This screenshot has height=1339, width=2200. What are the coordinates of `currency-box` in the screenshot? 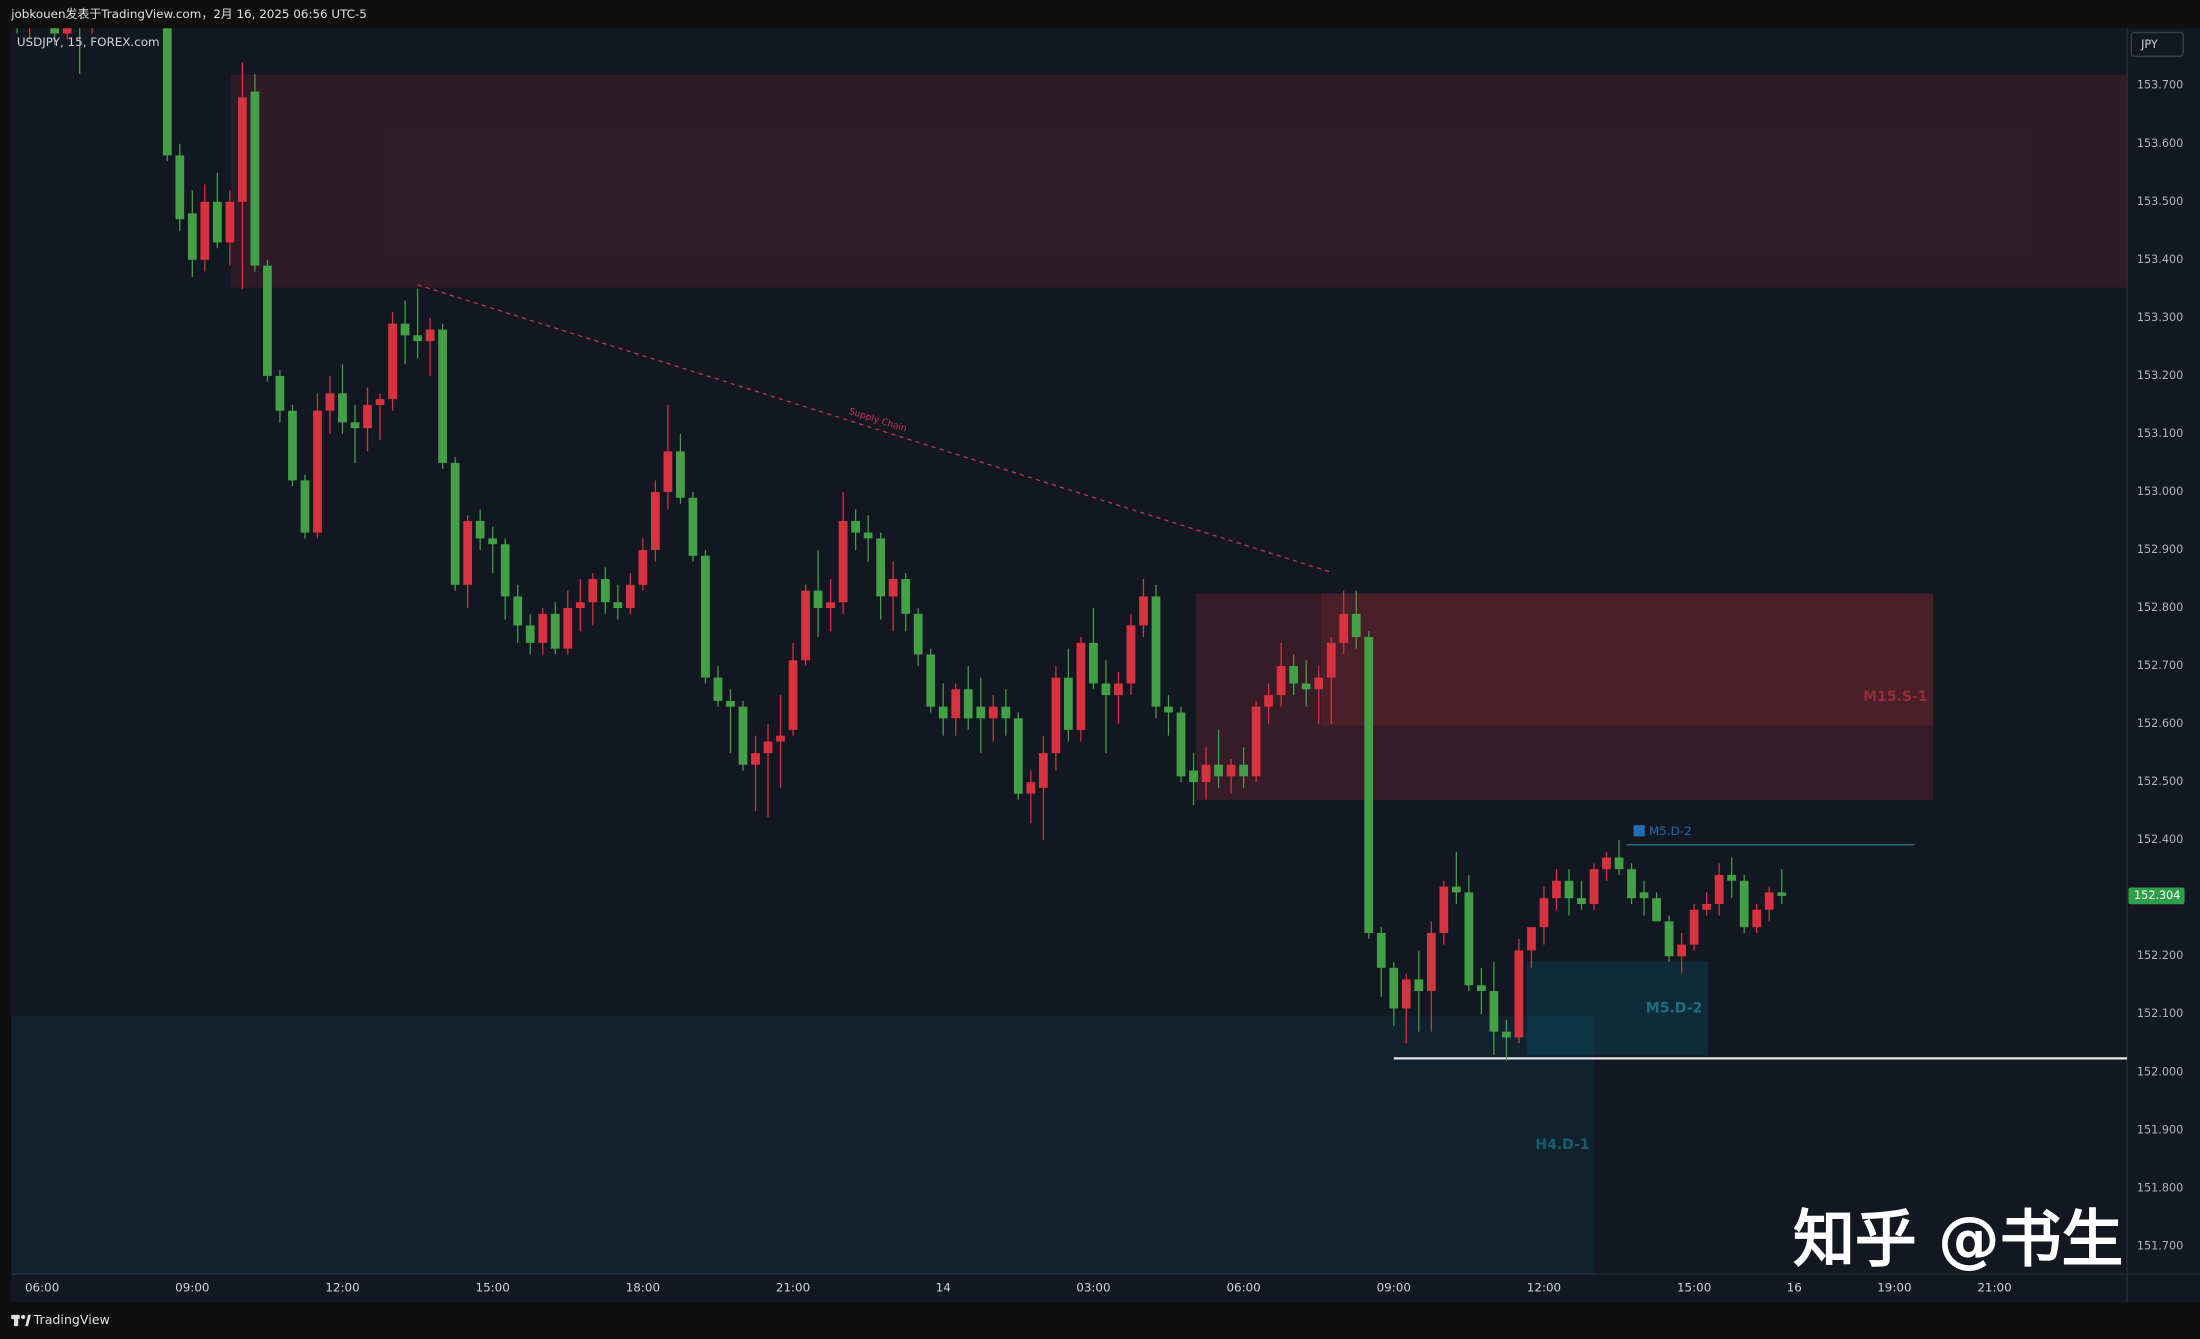 It's located at (2157, 44).